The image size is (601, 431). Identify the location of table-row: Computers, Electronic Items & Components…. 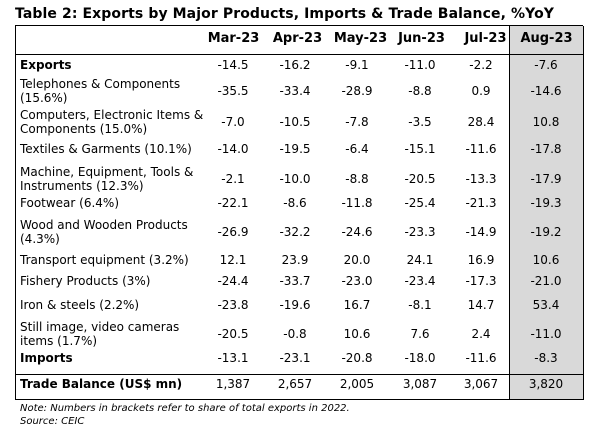
(300, 122).